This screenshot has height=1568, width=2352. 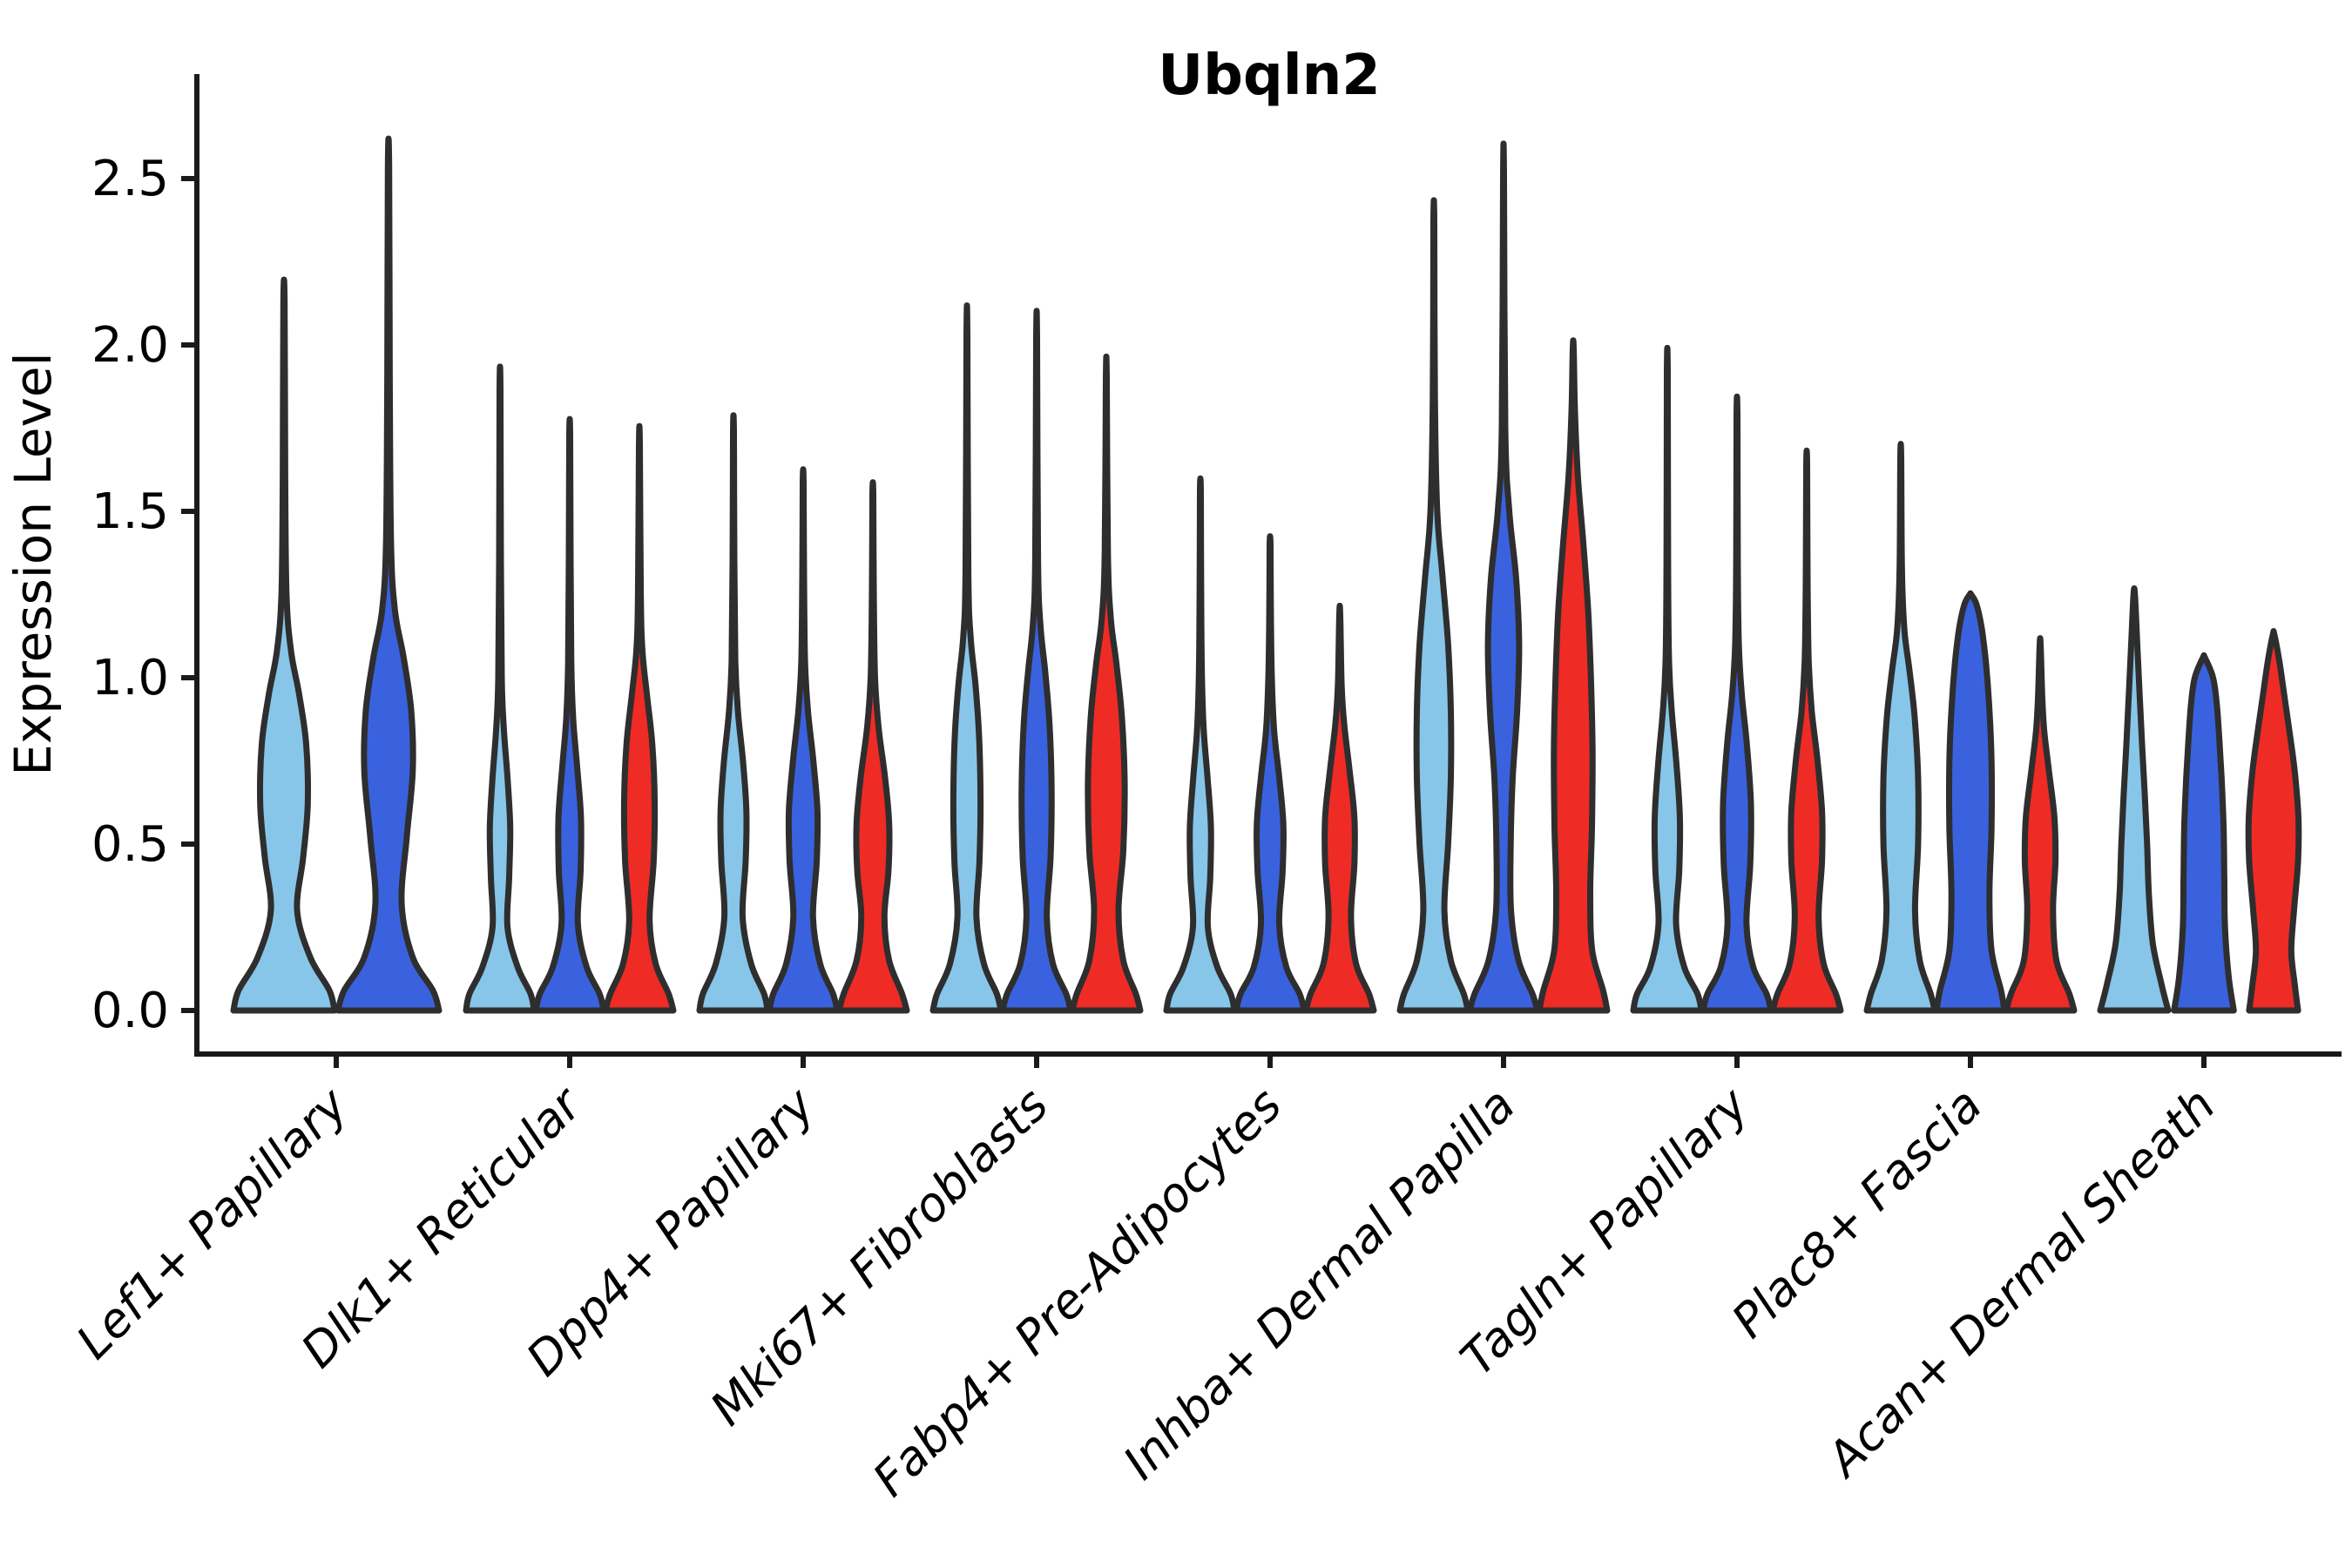 I want to click on y-axis-label: Expression Level, so click(x=33, y=564).